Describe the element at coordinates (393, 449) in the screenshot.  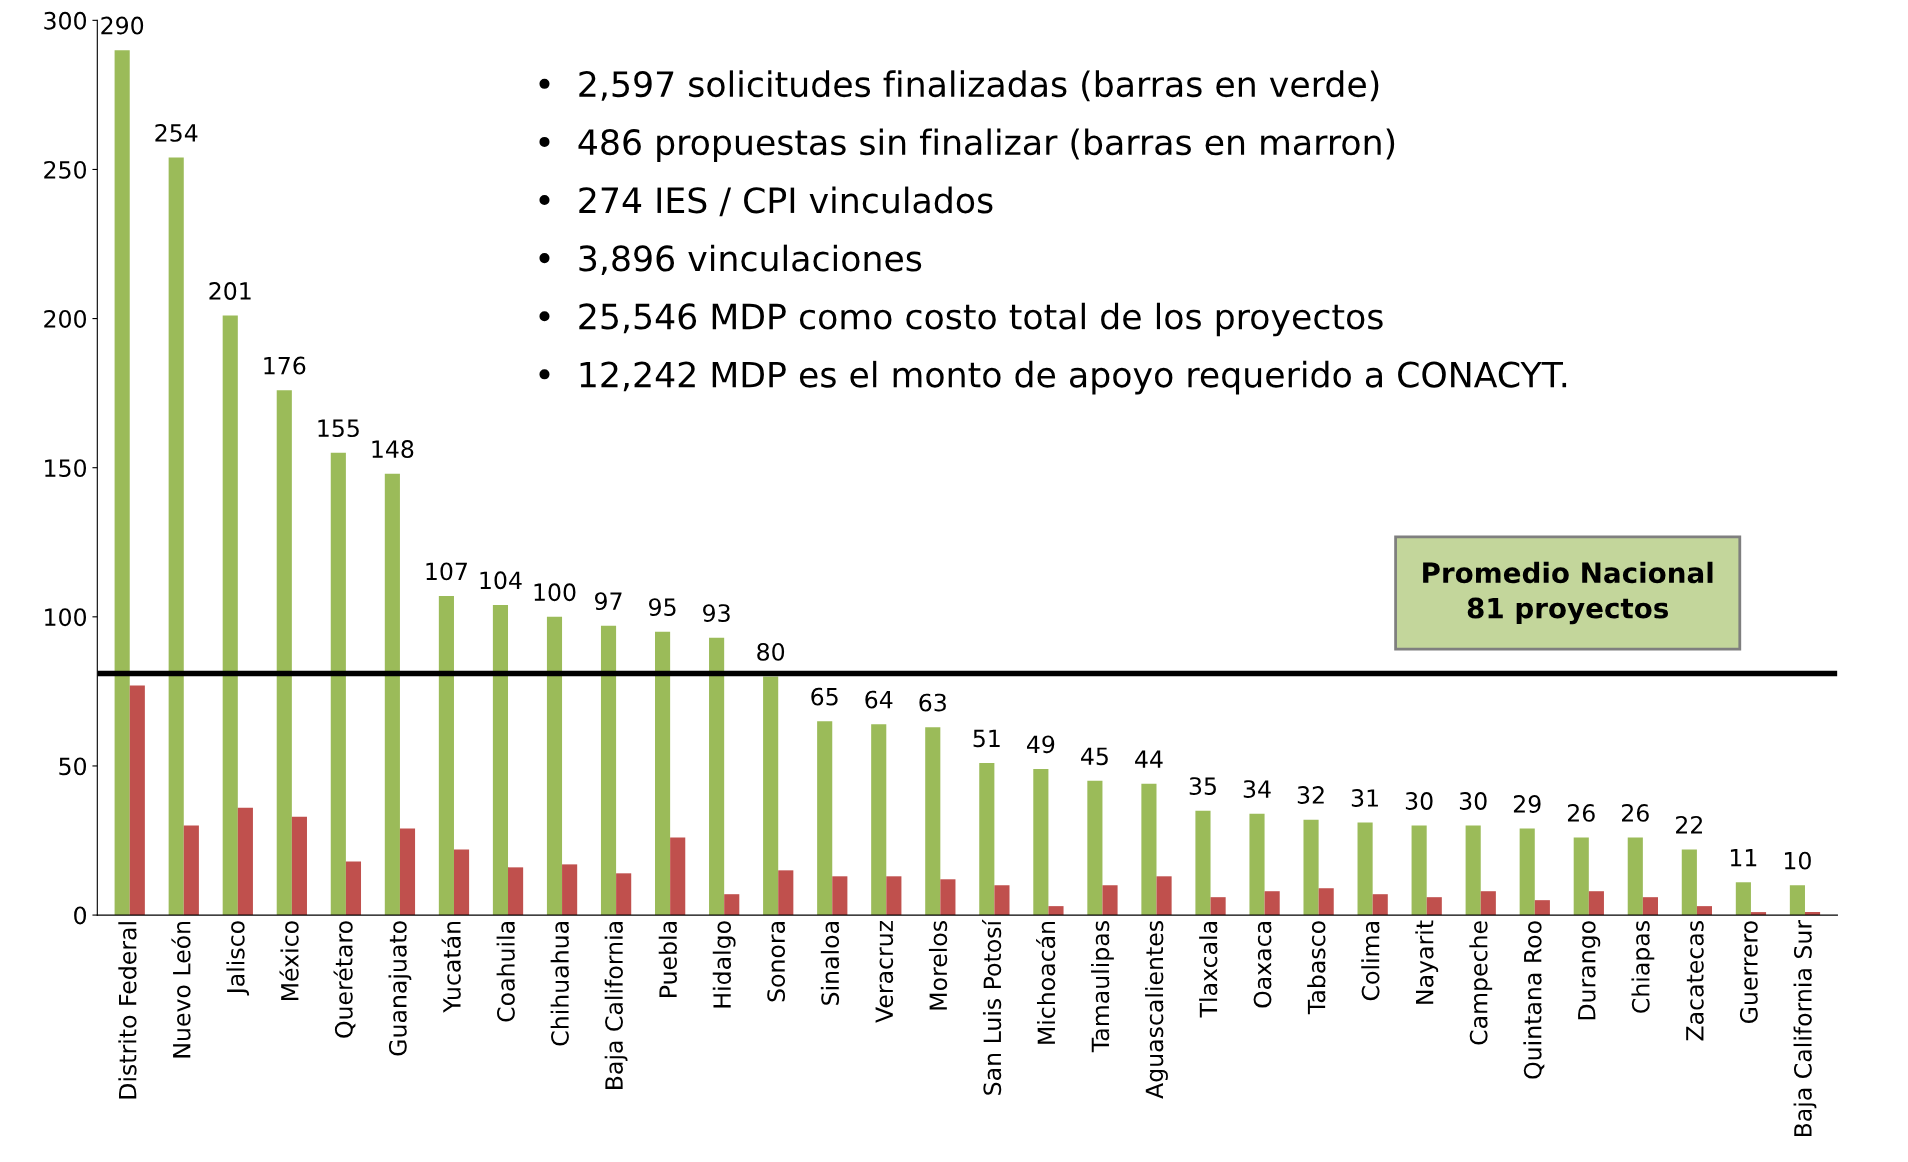
I see `data-label: 148` at that location.